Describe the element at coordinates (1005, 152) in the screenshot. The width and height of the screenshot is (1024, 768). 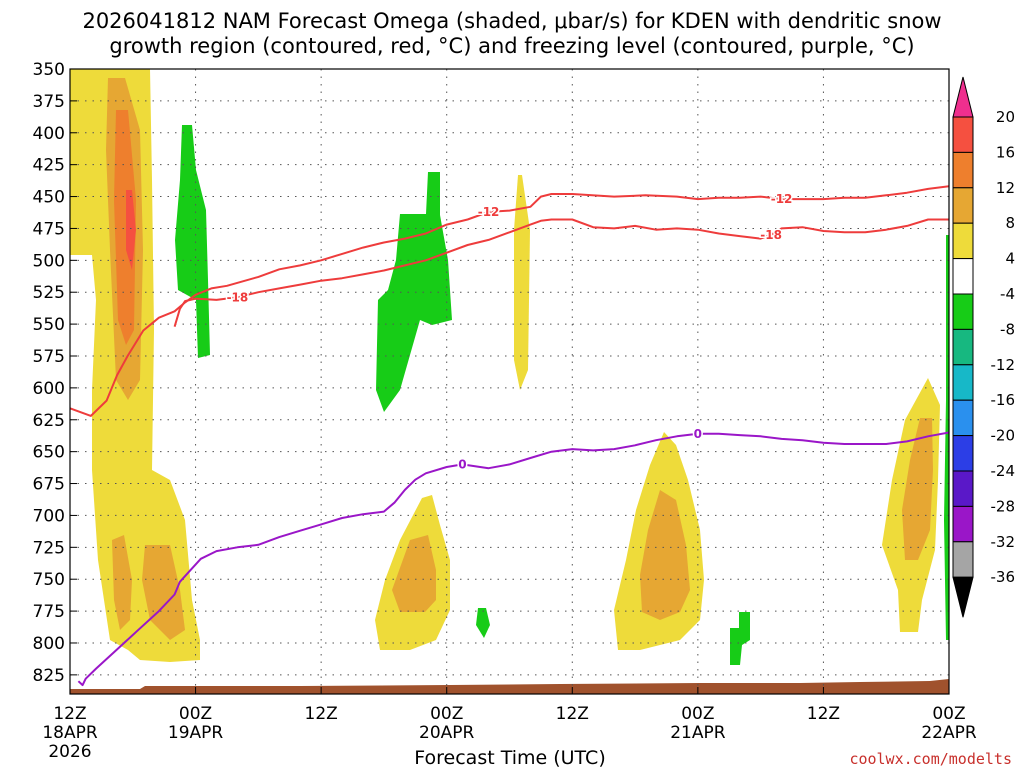
I see `colorbar-tick-label: 16` at that location.